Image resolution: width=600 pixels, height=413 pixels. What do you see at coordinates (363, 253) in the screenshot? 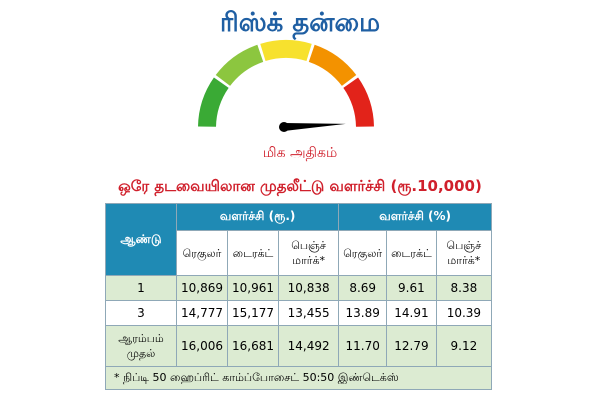
I see `subheader-regular-pct: ரெகுலர்` at bounding box center [363, 253].